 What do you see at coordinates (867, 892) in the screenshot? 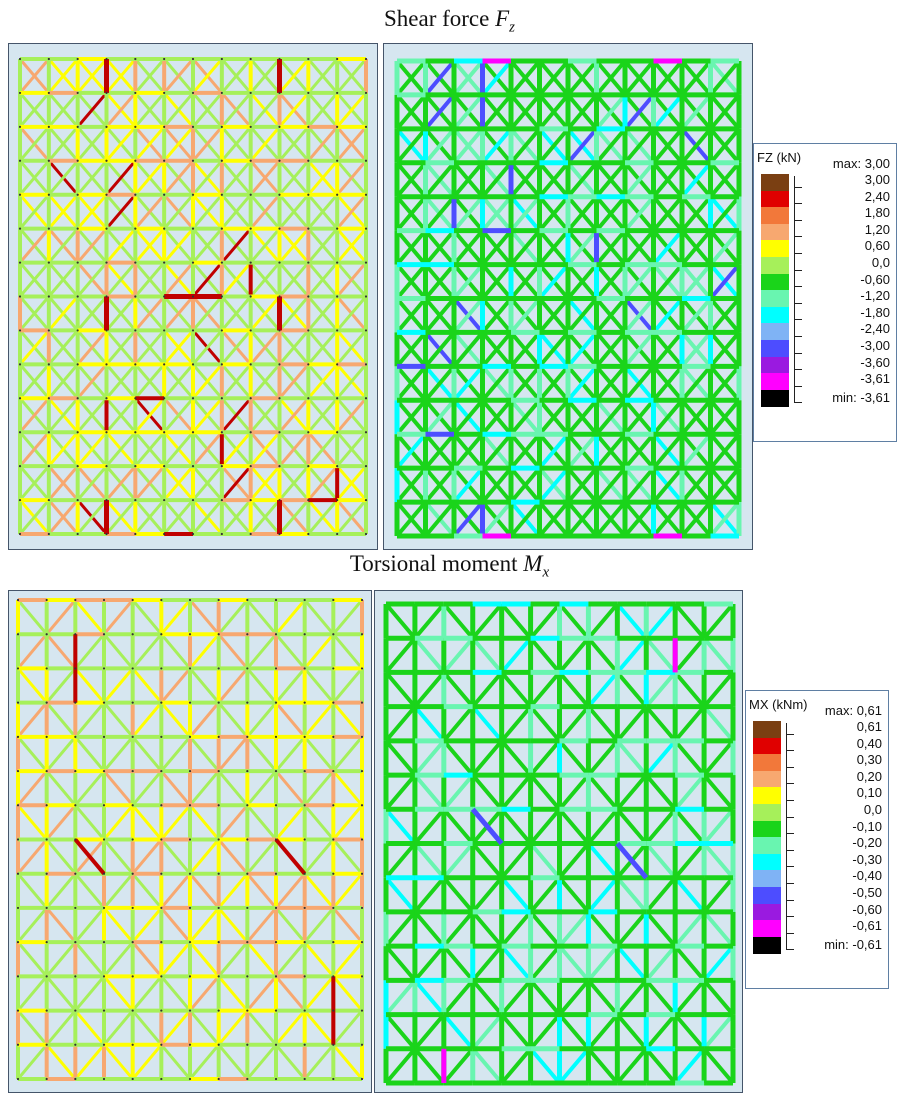
I see `legend-value-label: -0,50` at bounding box center [867, 892].